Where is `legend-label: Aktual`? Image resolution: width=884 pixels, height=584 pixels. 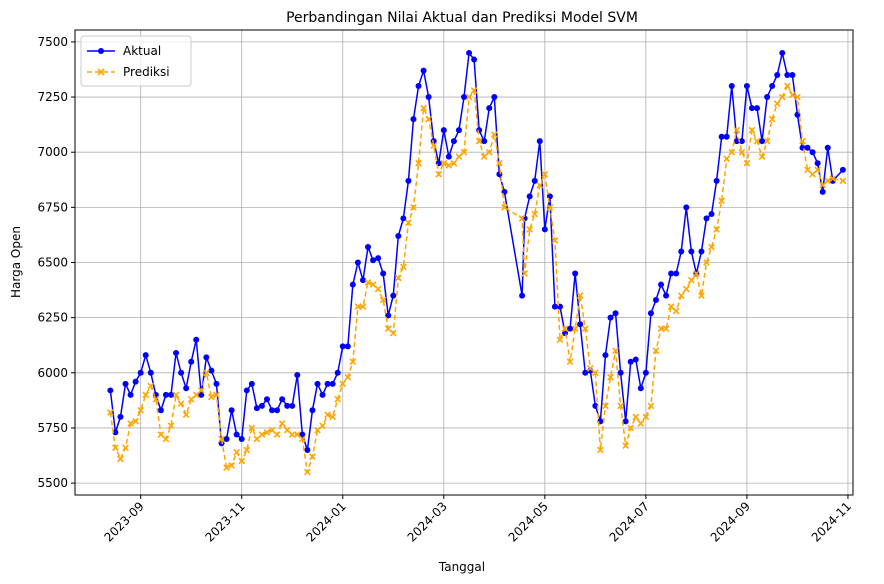
legend-label: Aktual is located at coordinates (142, 51).